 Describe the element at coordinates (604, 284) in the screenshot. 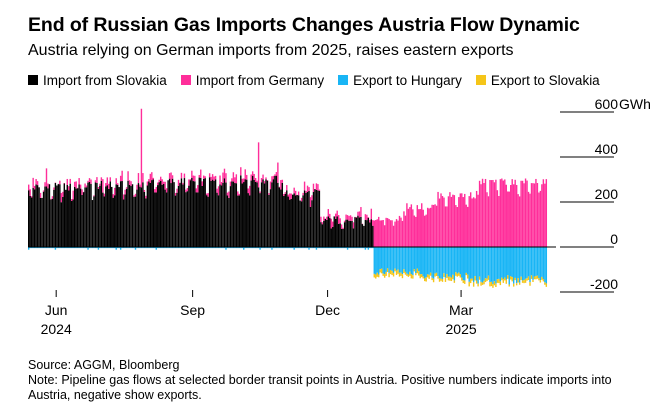

I see `y-tick-label: -200` at that location.